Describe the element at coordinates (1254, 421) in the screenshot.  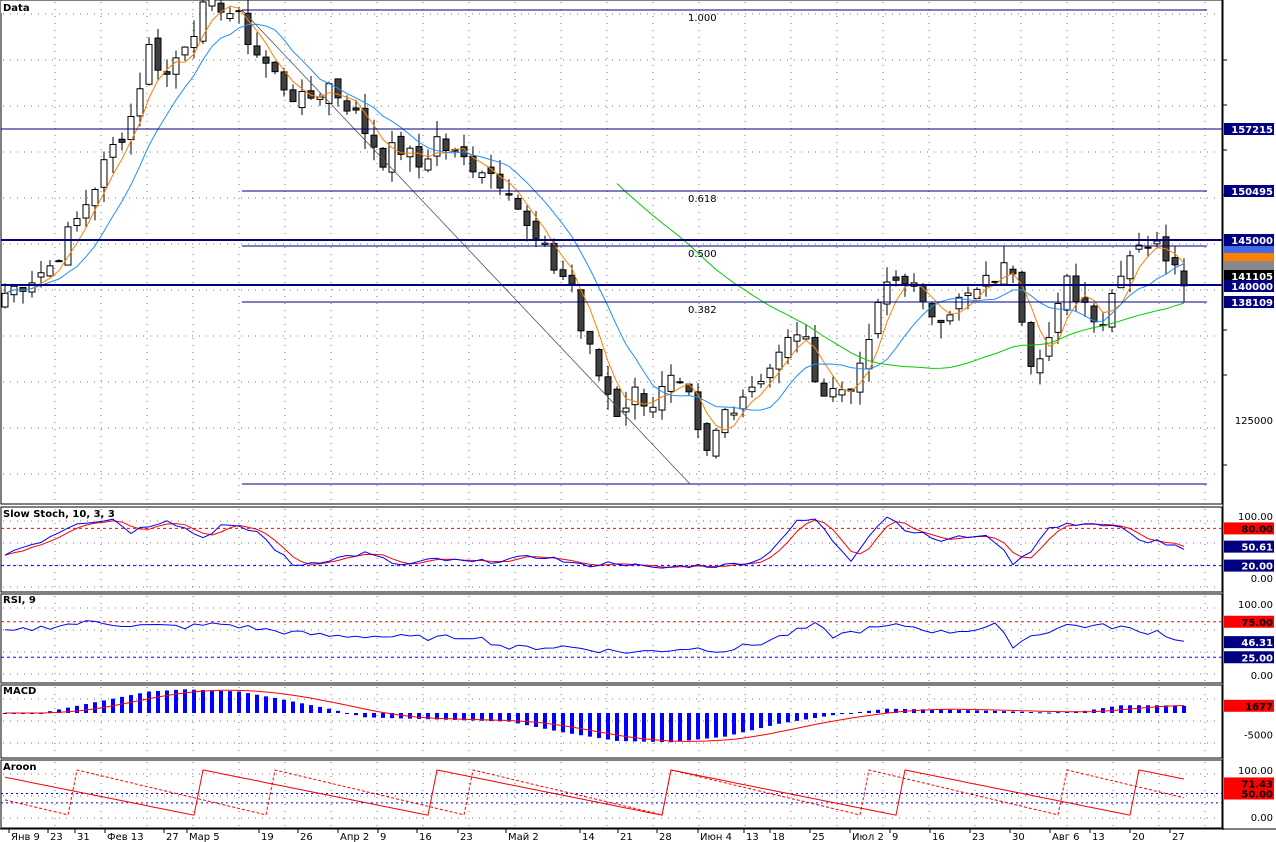
I see `price-axis-label: 125000` at that location.